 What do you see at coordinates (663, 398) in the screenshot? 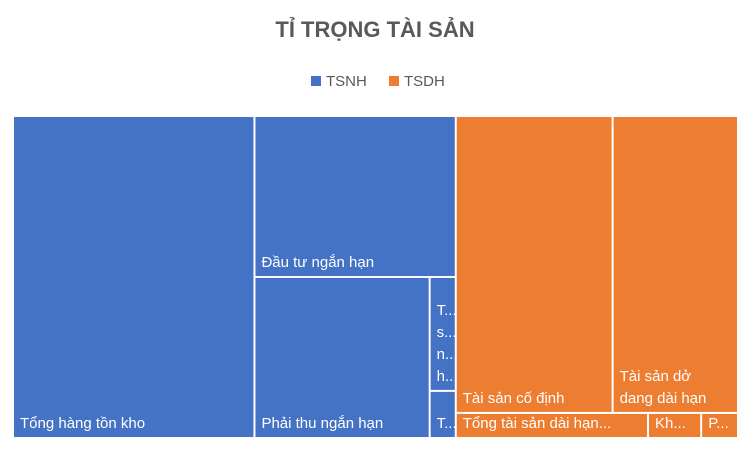
I see `tile-label: dang dài hạn` at bounding box center [663, 398].